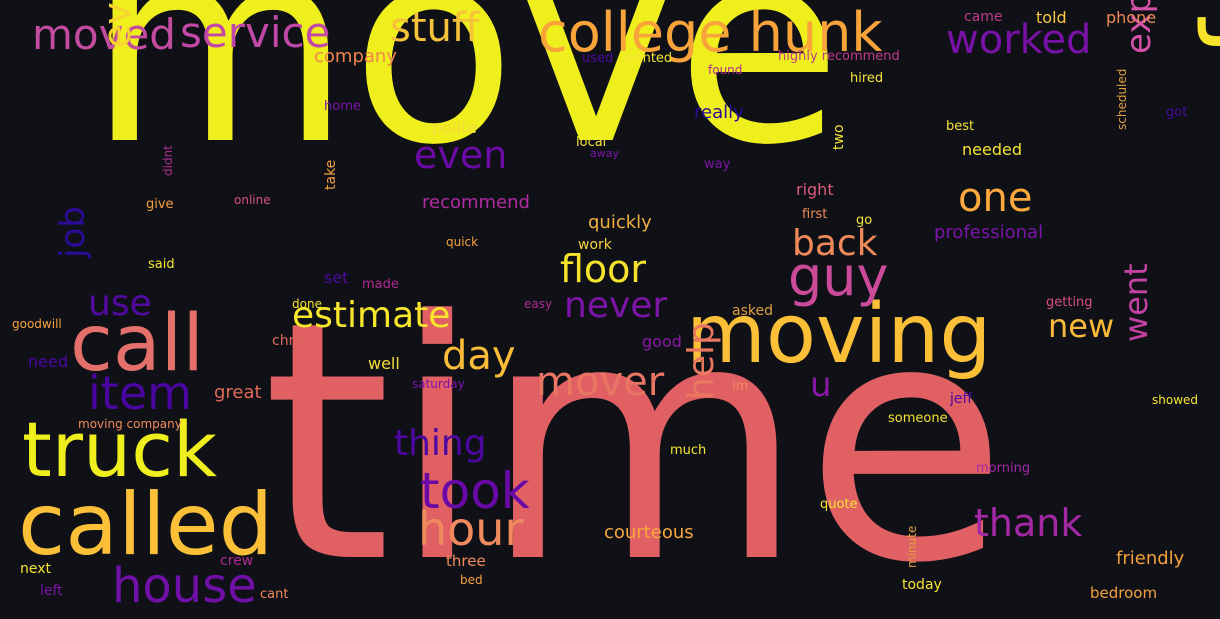  What do you see at coordinates (1175, 400) in the screenshot?
I see `cloud-word: showed` at bounding box center [1175, 400].